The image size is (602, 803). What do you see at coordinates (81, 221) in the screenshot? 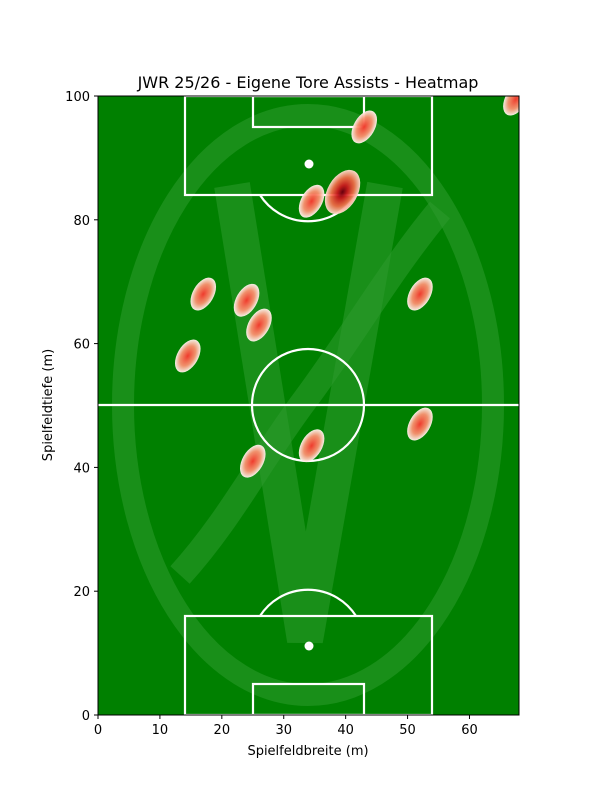
I see `y-tick-label: 80` at bounding box center [81, 221].